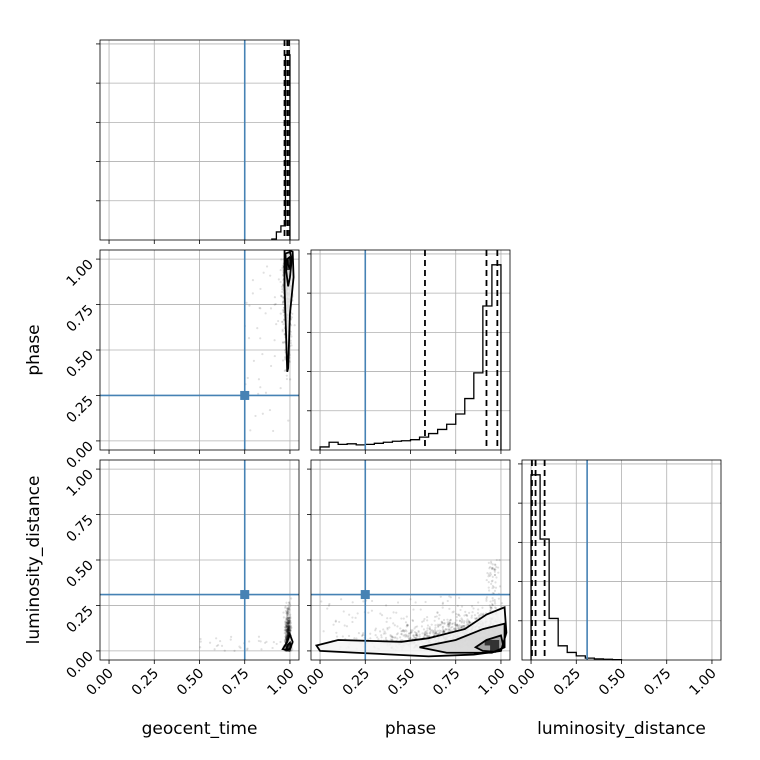 The height and width of the screenshot is (760, 760). Describe the element at coordinates (34, 349) in the screenshot. I see `y-axis-title-phase: phase` at that location.